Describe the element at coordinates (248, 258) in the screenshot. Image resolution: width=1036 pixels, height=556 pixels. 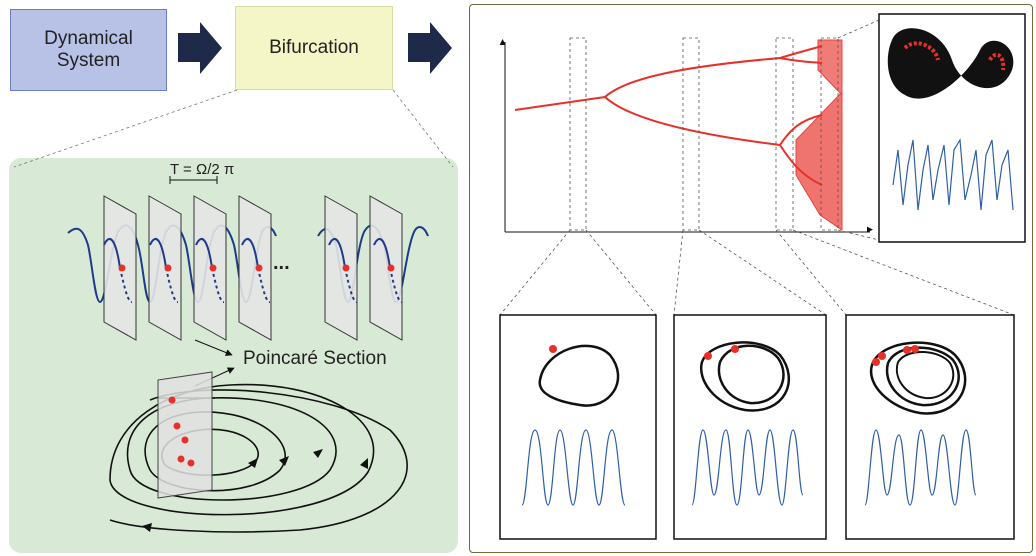
I see `poincare-sheets-group` at that location.